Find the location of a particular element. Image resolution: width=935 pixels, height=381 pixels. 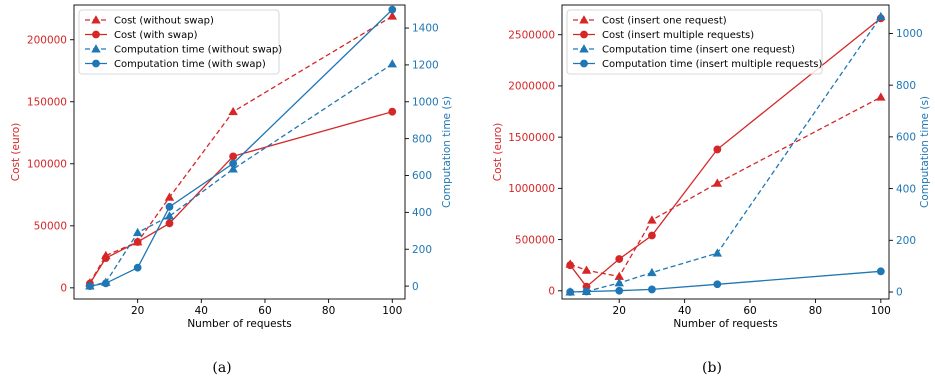

series-line is located at coordinates (241, 197).